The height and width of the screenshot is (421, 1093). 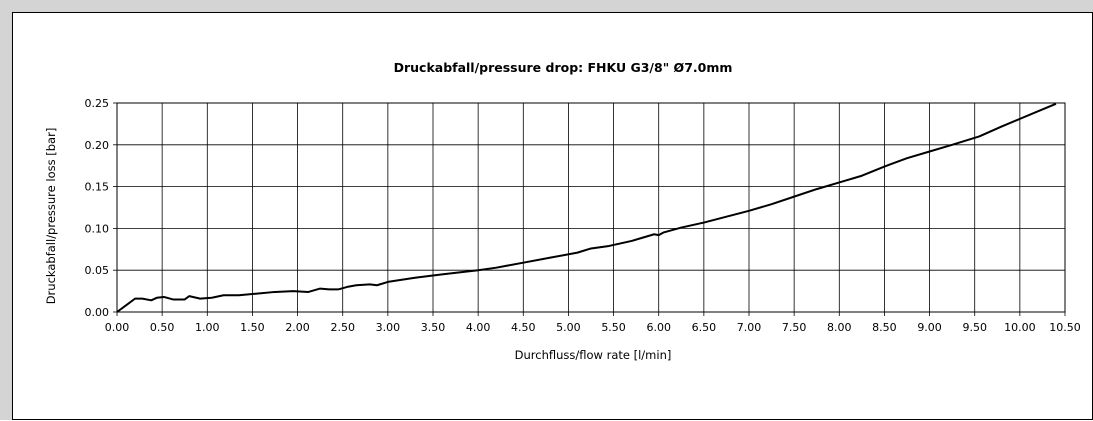 What do you see at coordinates (97, 270) in the screenshot?
I see `y-tick-label: 0.05` at bounding box center [97, 270].